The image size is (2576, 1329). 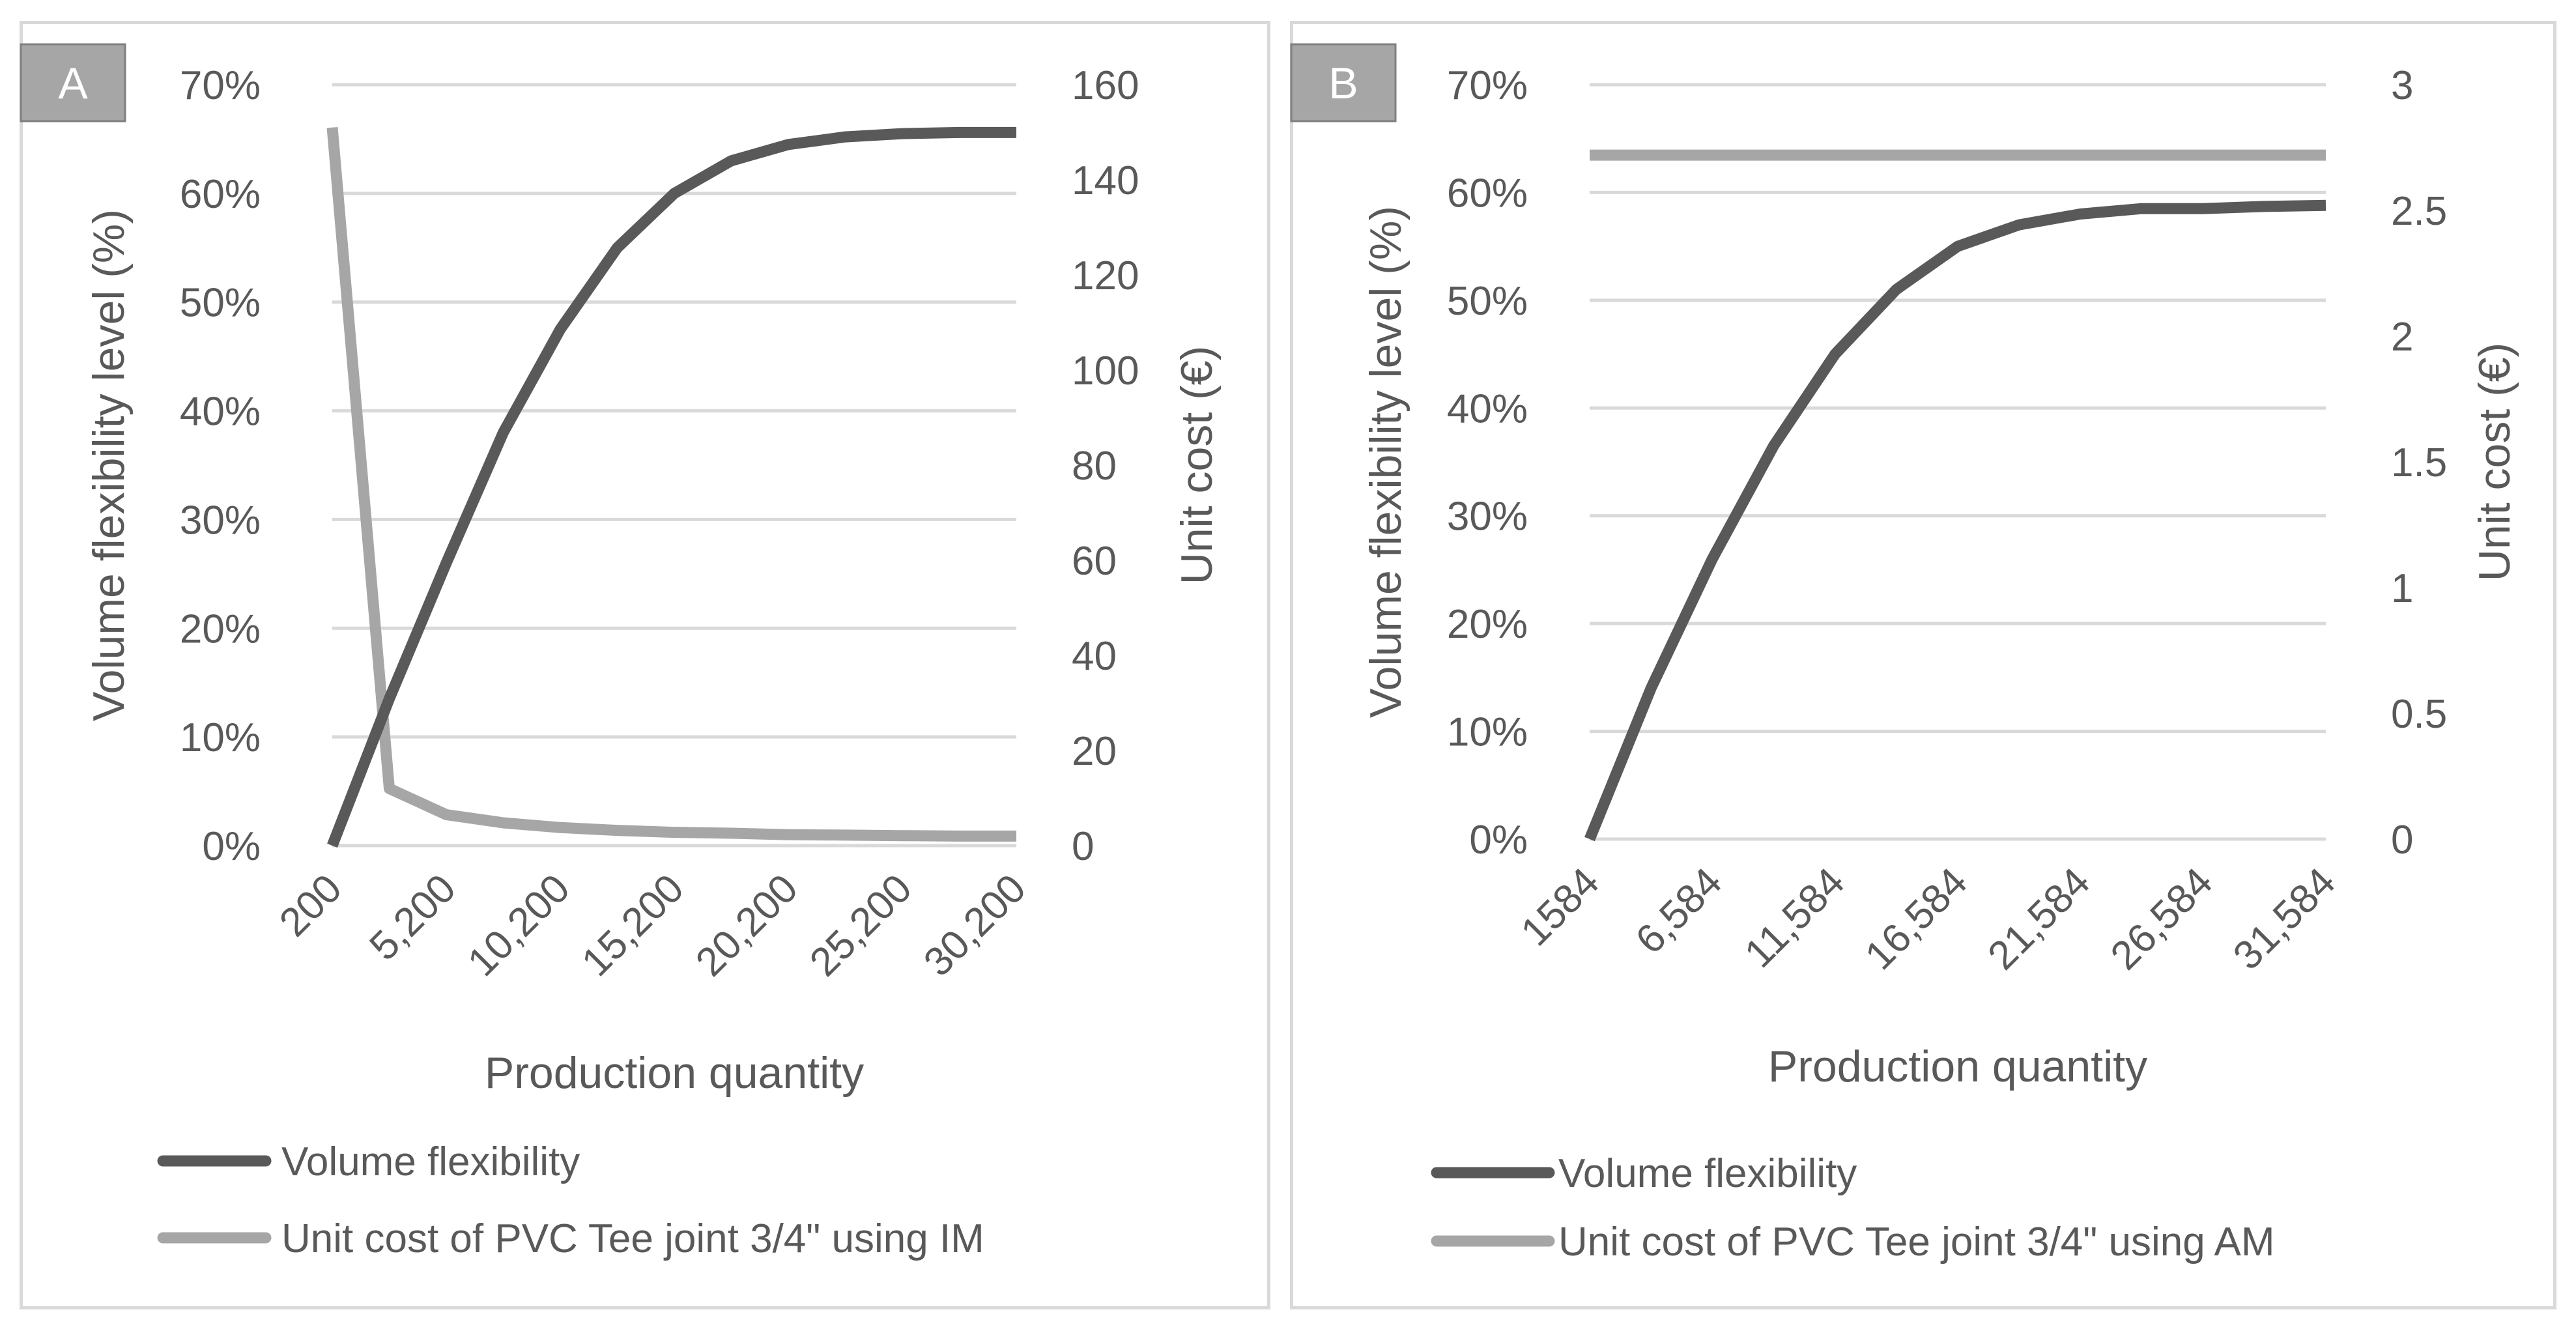 What do you see at coordinates (2402, 85) in the screenshot?
I see `right-axis-tick-label: 3` at bounding box center [2402, 85].